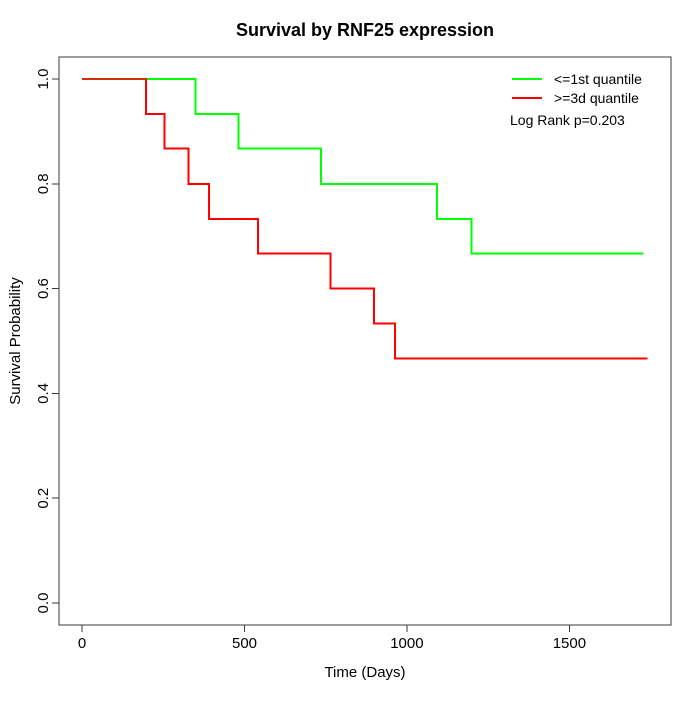 This screenshot has width=700, height=705. What do you see at coordinates (406, 643) in the screenshot?
I see `x-tick-label: 1000` at bounding box center [406, 643].